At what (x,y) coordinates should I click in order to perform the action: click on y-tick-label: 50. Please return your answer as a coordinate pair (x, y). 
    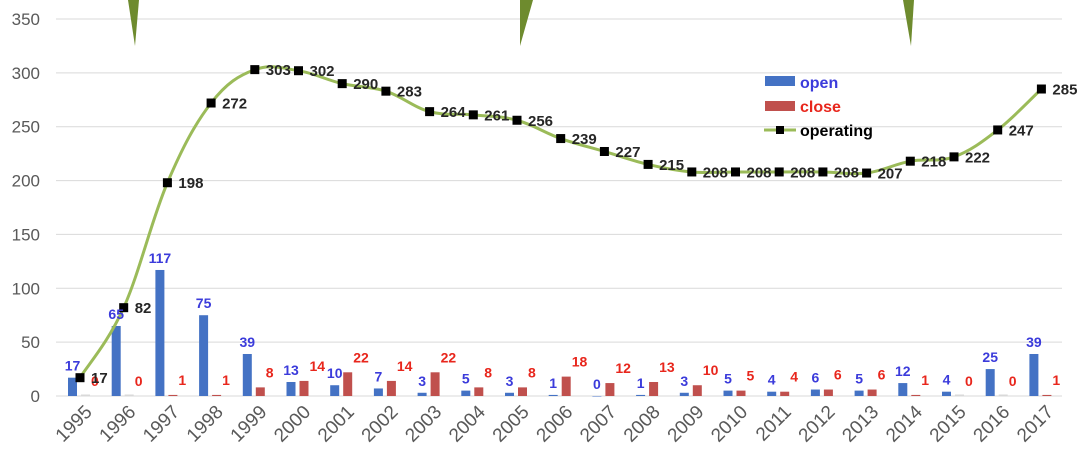
    Looking at the image, I should click on (30, 342).